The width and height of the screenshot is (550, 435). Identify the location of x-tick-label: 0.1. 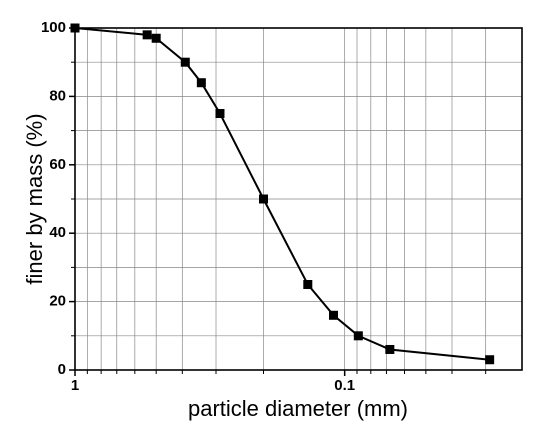
(344, 385).